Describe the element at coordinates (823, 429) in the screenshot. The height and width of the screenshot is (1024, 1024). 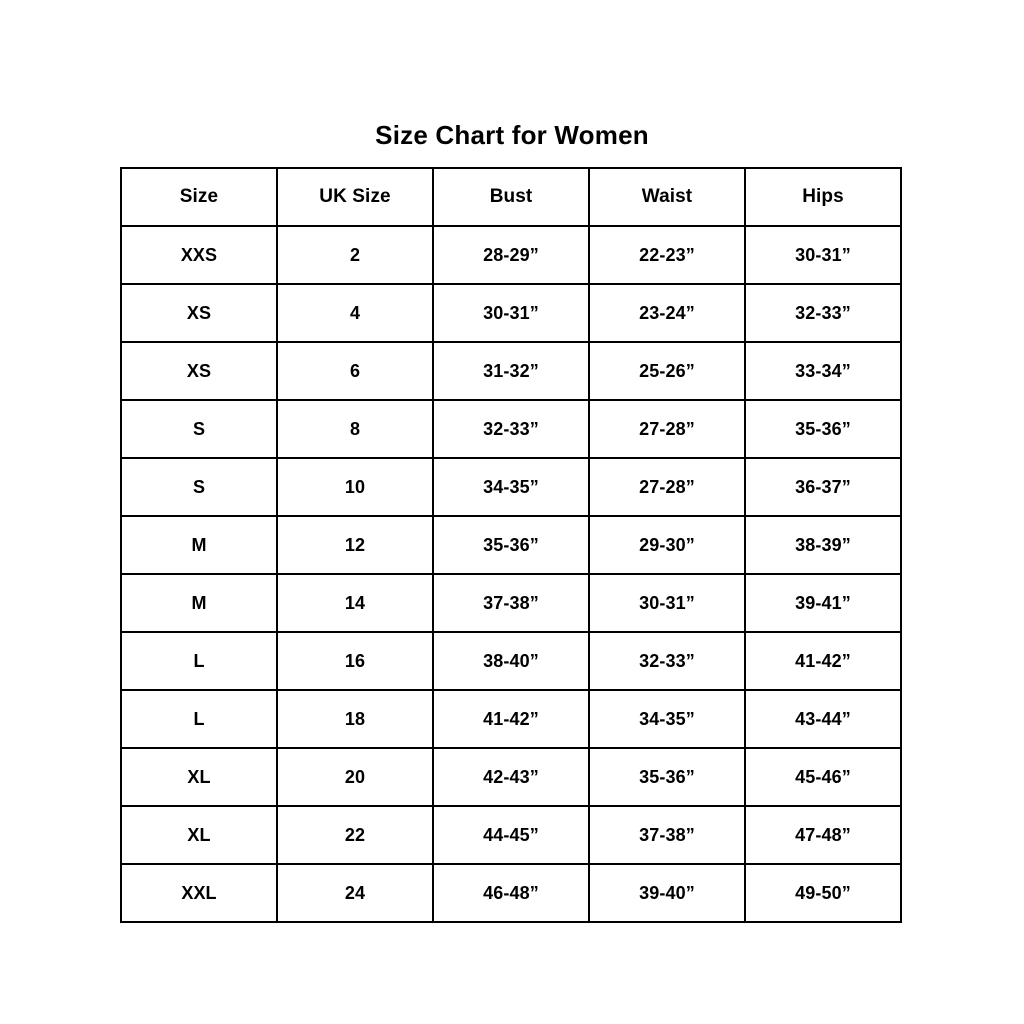
I see `cell-hips: 35-36”` at that location.